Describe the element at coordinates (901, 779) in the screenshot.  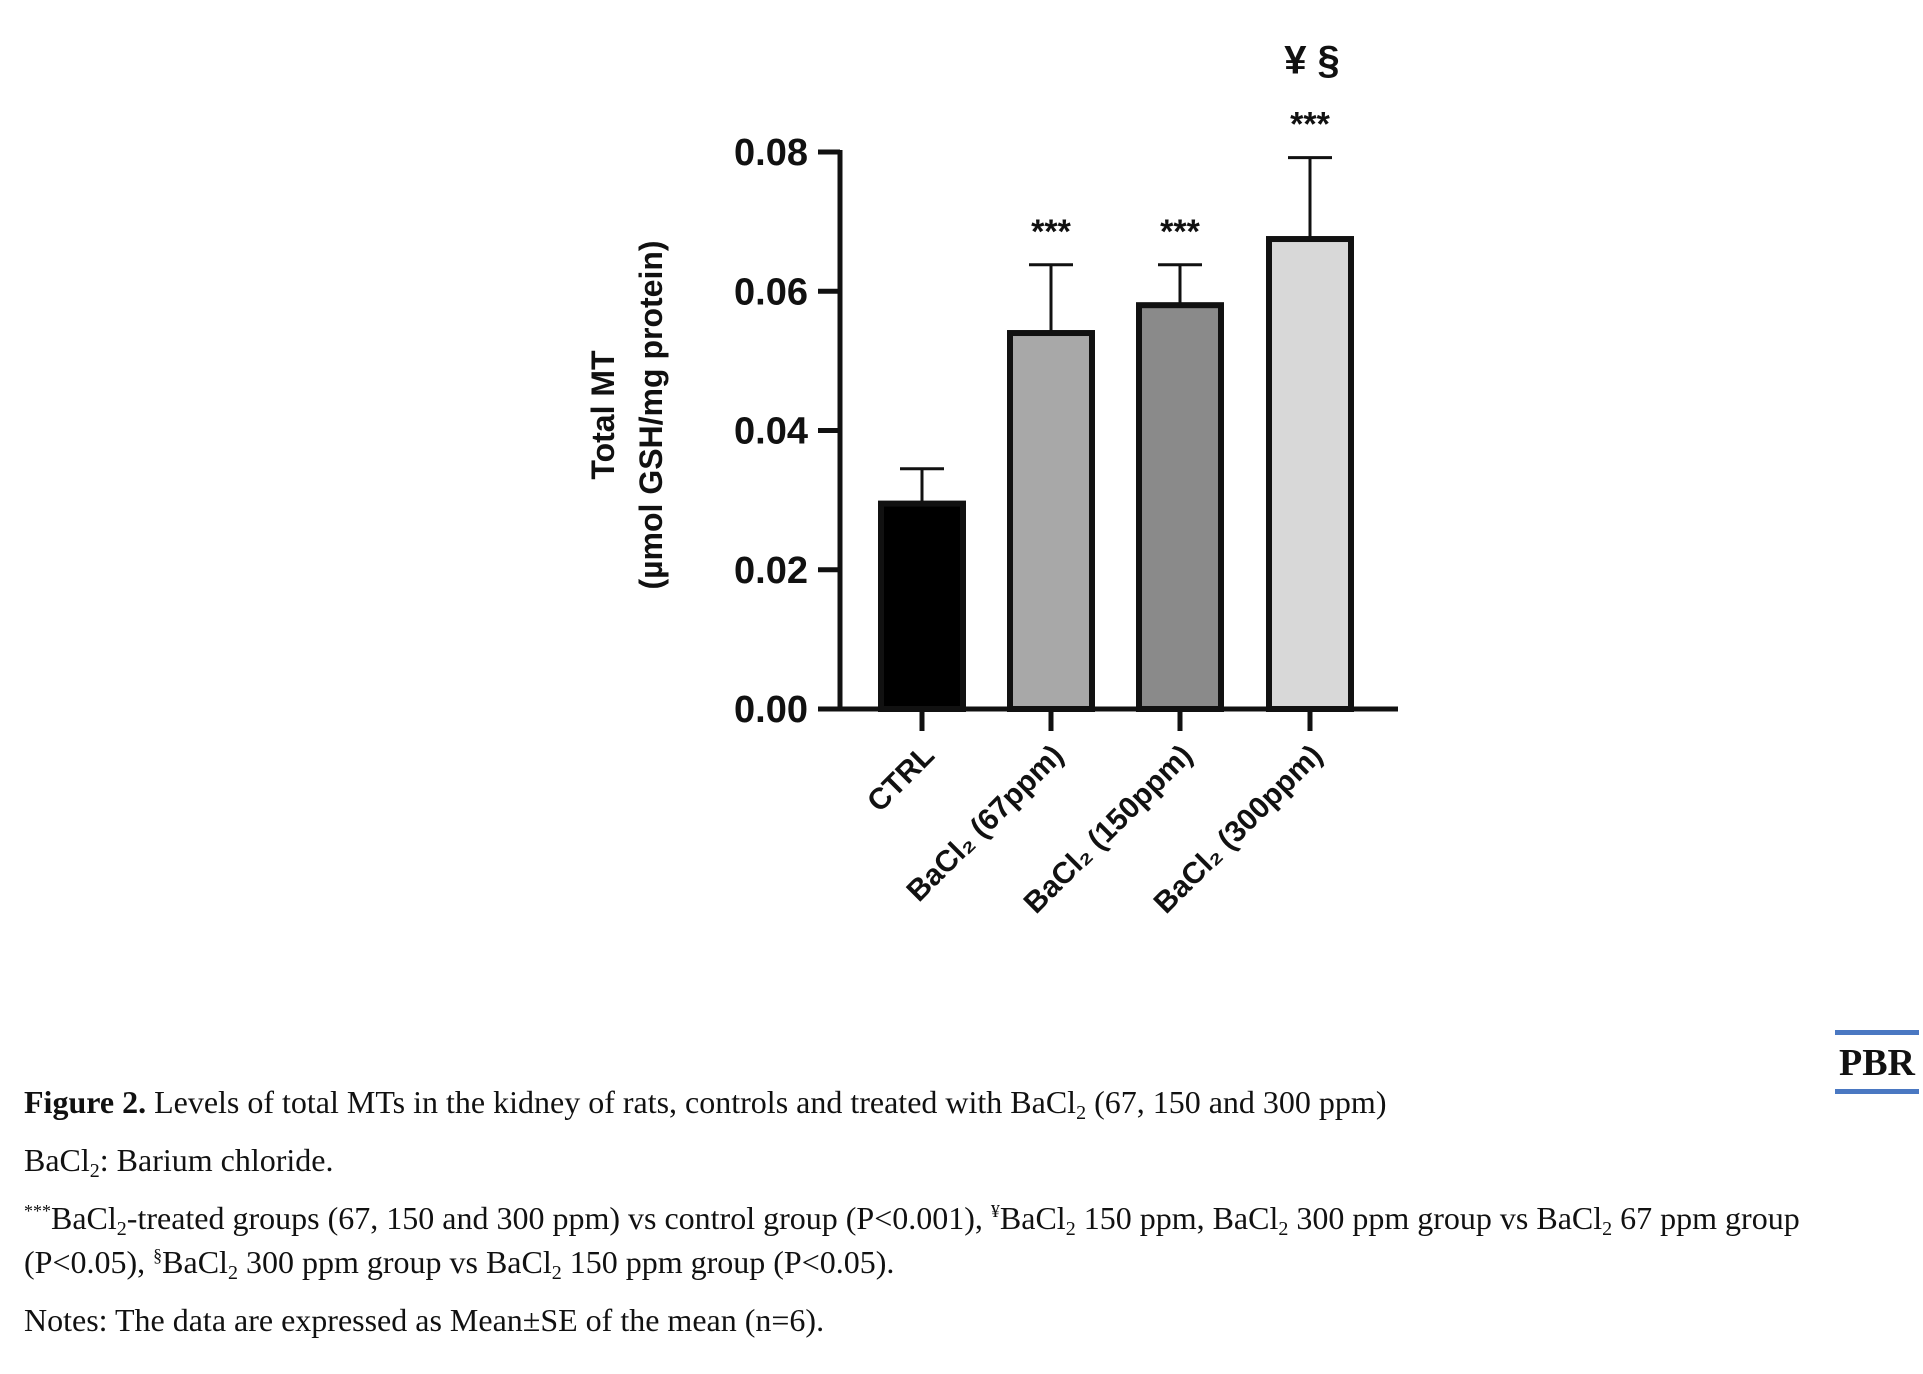
I see `x-tick-label: CTRL` at that location.